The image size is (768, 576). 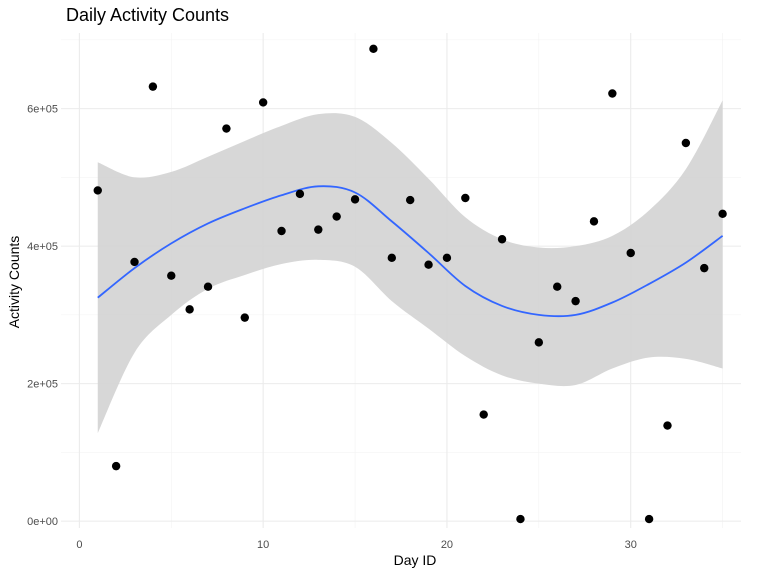 What do you see at coordinates (631, 545) in the screenshot?
I see `x-tick-label: 30` at bounding box center [631, 545].